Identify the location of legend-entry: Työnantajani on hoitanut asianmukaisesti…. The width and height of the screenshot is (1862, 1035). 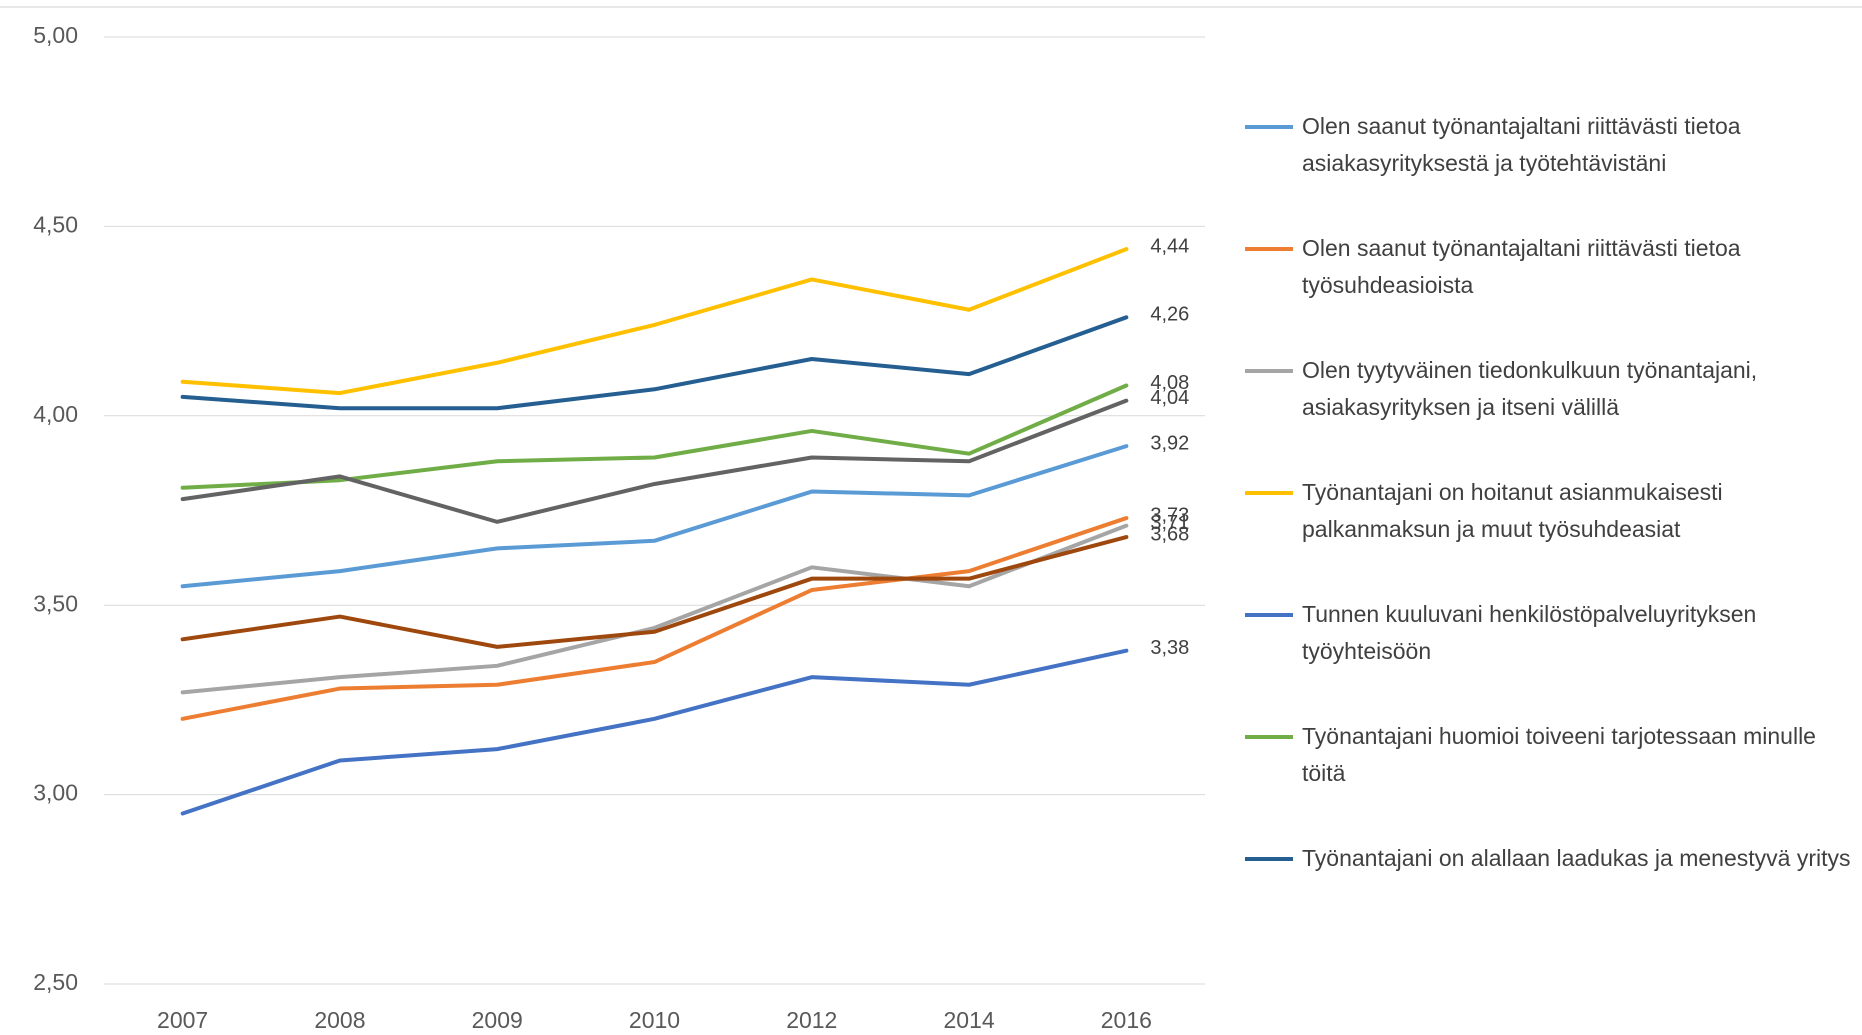
(1552, 535).